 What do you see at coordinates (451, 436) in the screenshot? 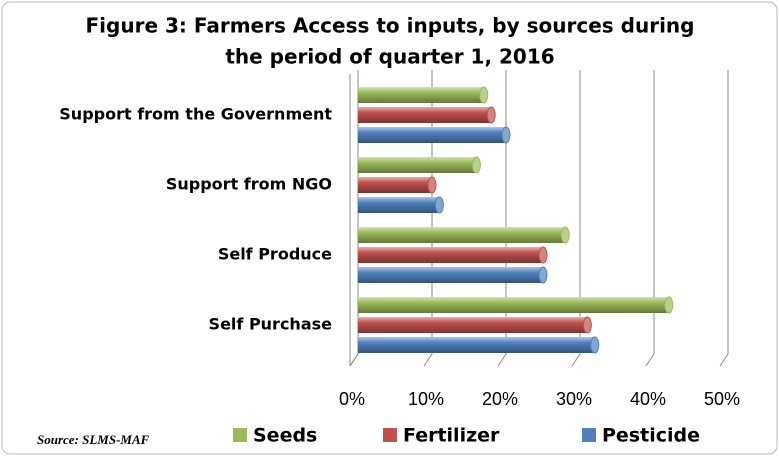
I see `legend-label: Fertilizer` at bounding box center [451, 436].